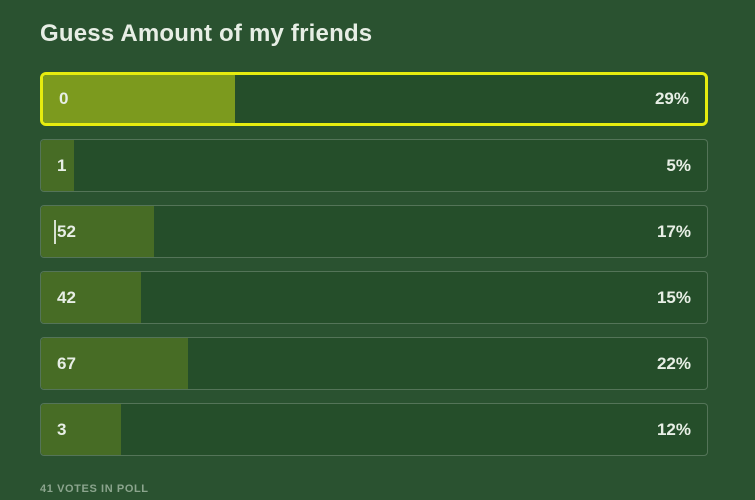  Describe the element at coordinates (673, 429) in the screenshot. I see `poll-option-percent: 12%` at that location.